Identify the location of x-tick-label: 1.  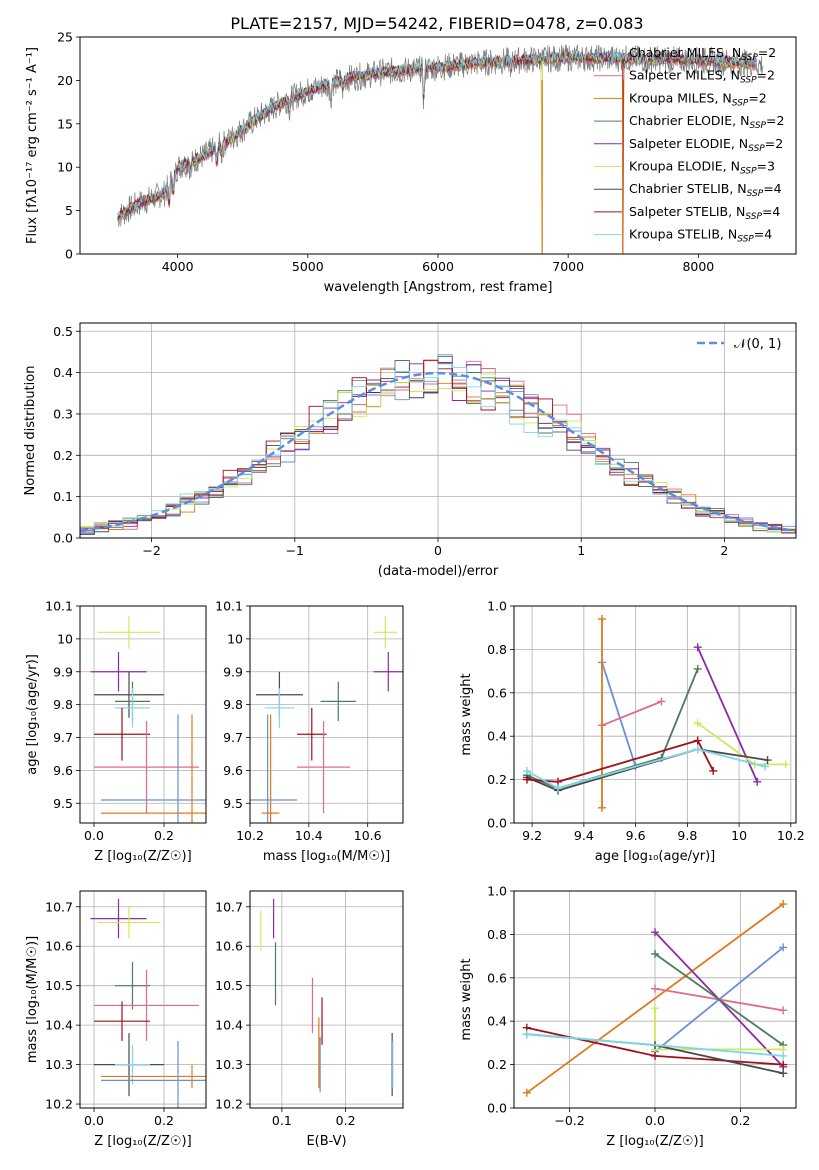
(581, 550).